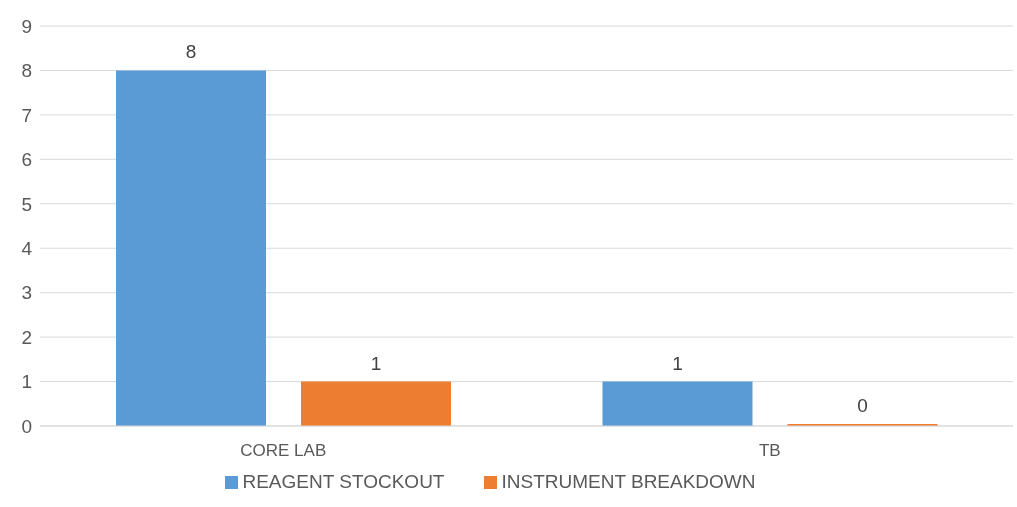 This screenshot has height=507, width=1017. What do you see at coordinates (862, 405) in the screenshot?
I see `data-label: 0` at bounding box center [862, 405].